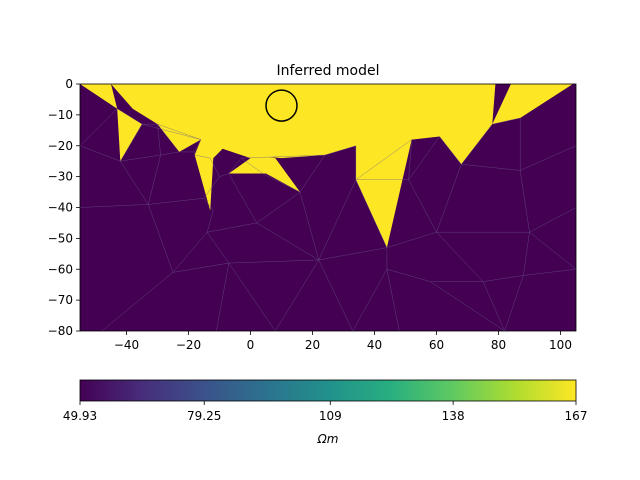  I want to click on y-tick-label: −50, so click(60, 238).